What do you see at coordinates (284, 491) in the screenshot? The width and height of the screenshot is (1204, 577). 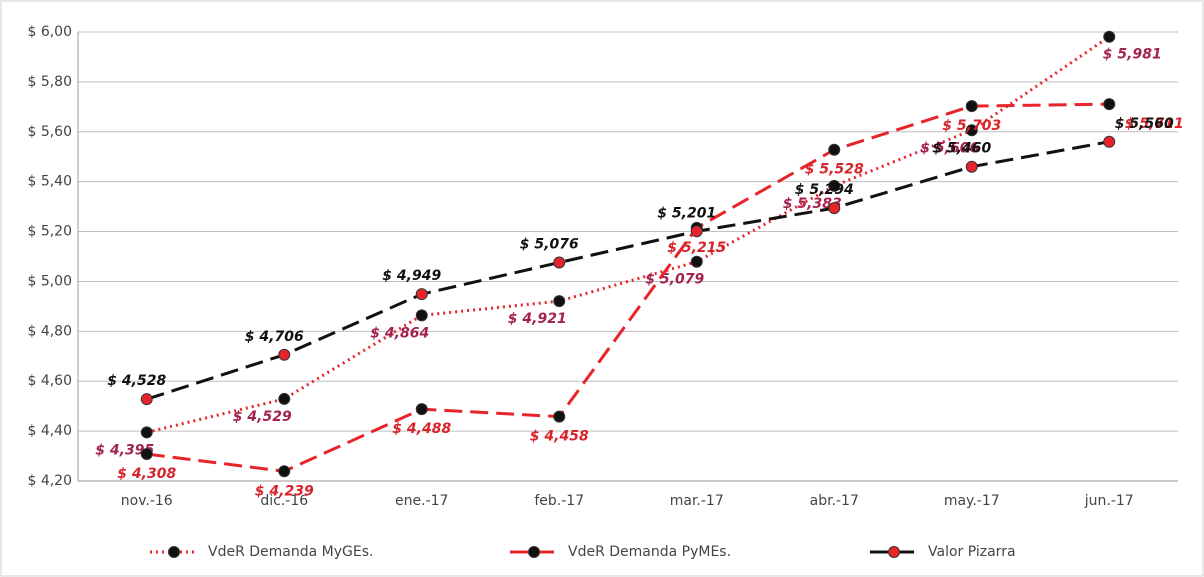 I see `value-label: $ 4,239` at bounding box center [284, 491].